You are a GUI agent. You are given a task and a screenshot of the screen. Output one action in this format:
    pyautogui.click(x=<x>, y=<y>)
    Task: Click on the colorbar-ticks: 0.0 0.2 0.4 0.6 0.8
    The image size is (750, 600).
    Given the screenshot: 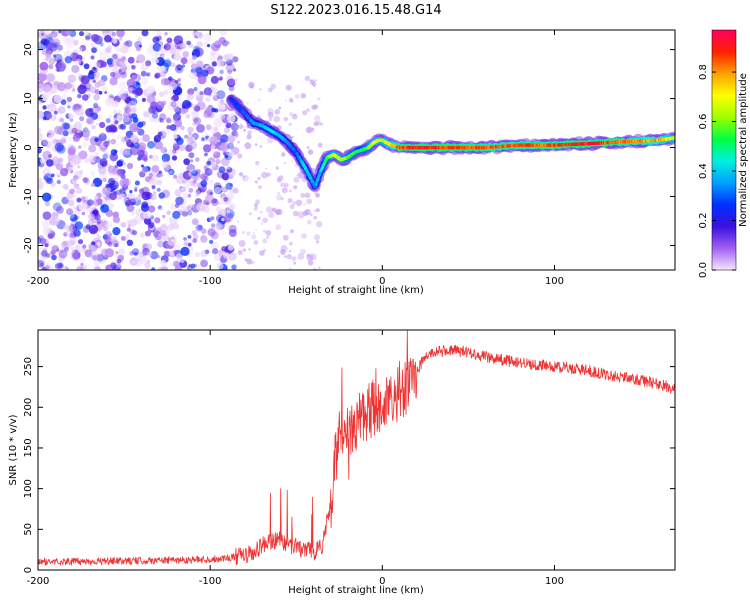 What is the action you would take?
    pyautogui.click(x=717, y=171)
    